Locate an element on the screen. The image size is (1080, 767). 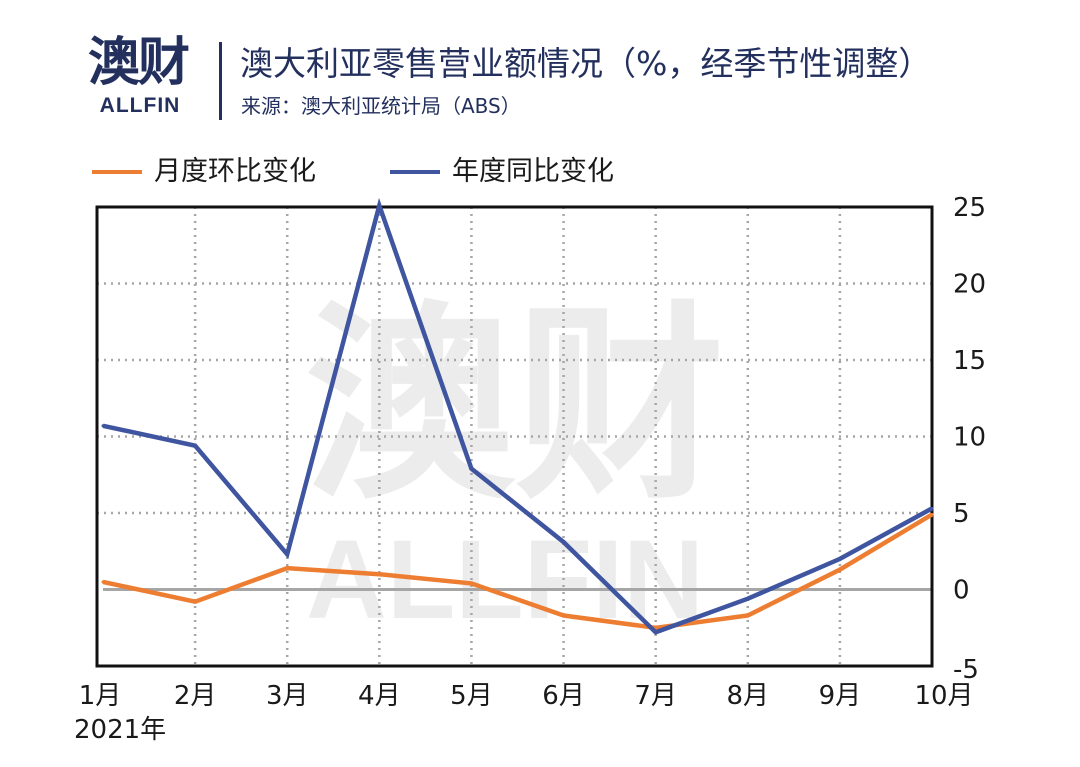
x-tick-label: 4月 is located at coordinates (379, 696).